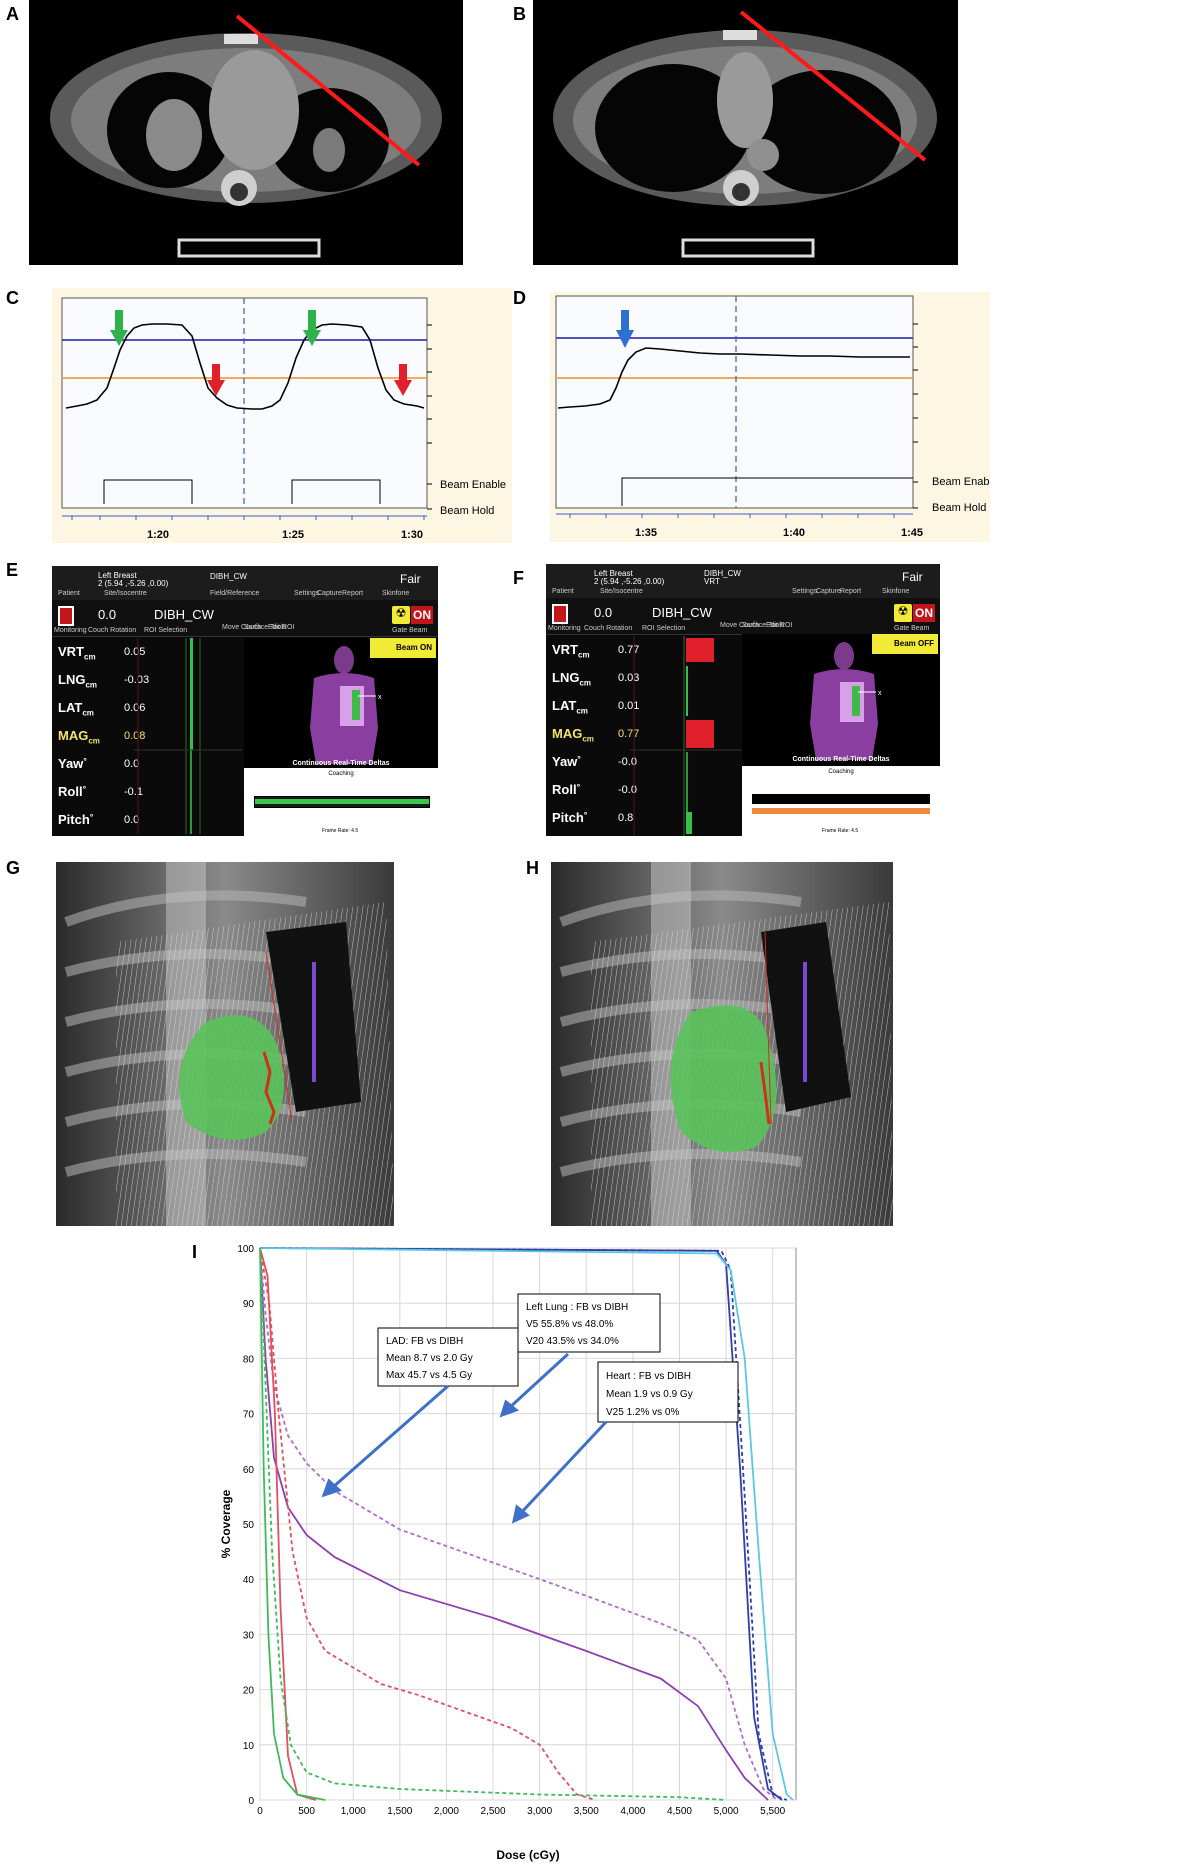 The height and width of the screenshot is (1869, 1192). I want to click on beam-enable-label-c: Beam Enable, so click(473, 485).